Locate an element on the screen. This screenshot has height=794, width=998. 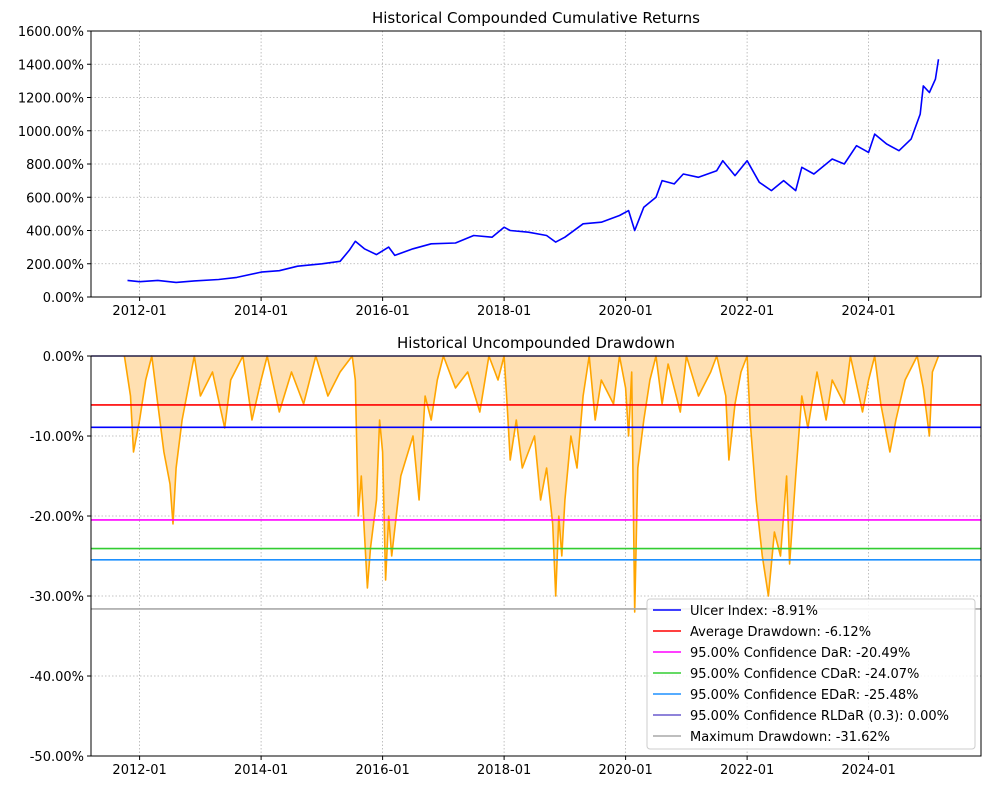
y-tick-label: 200.00% is located at coordinates (55, 265).